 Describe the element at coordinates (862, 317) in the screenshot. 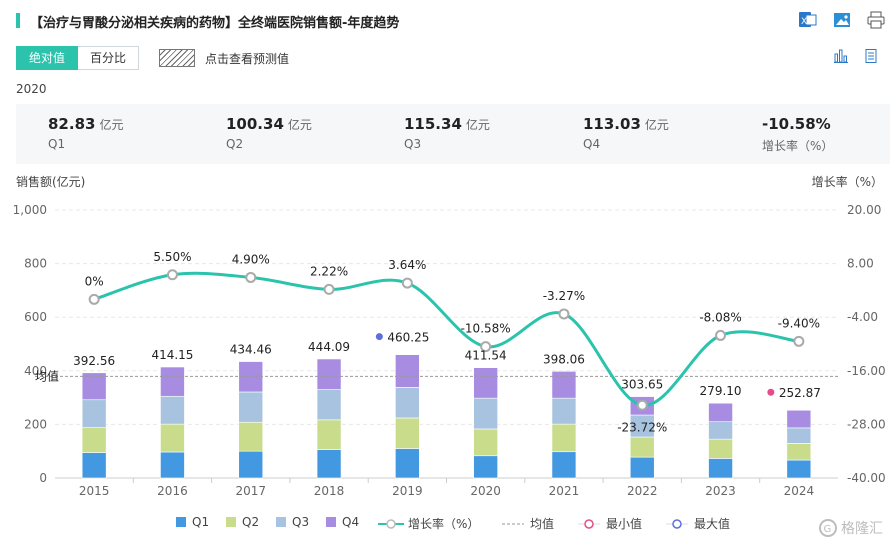

I see `y2-tick-label: -4.00` at that location.